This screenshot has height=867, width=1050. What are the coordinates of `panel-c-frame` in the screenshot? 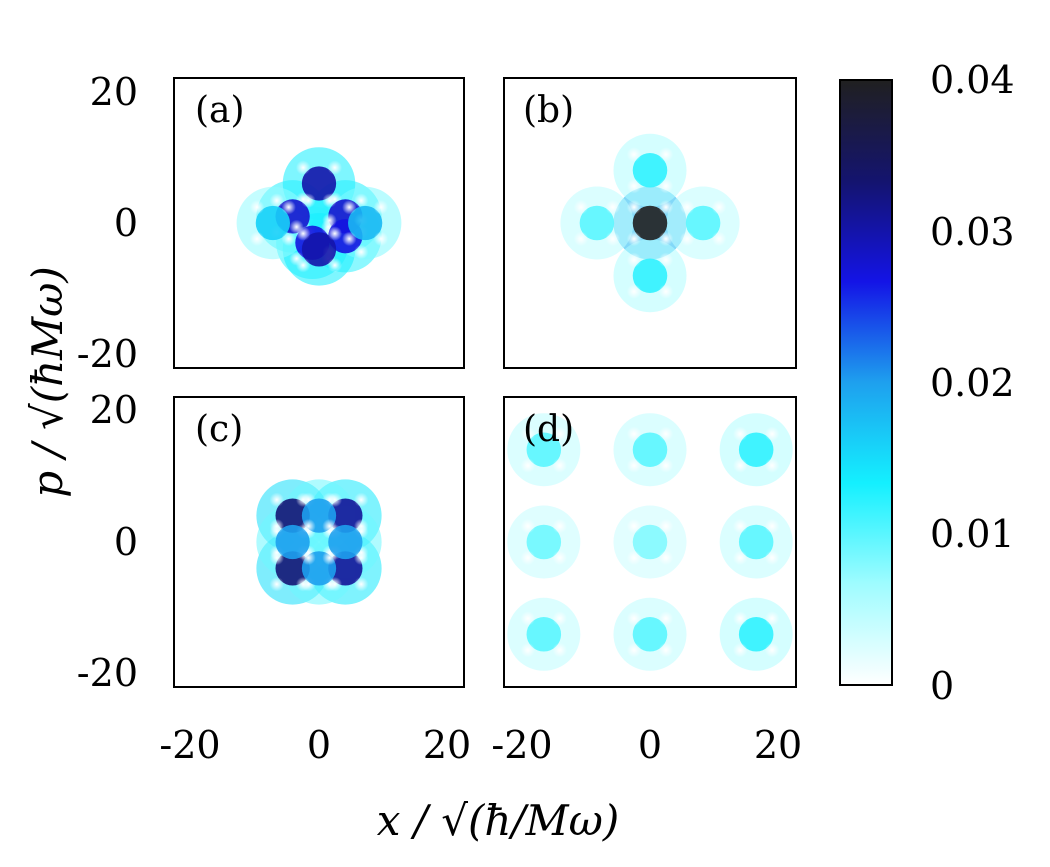 It's located at (319, 542).